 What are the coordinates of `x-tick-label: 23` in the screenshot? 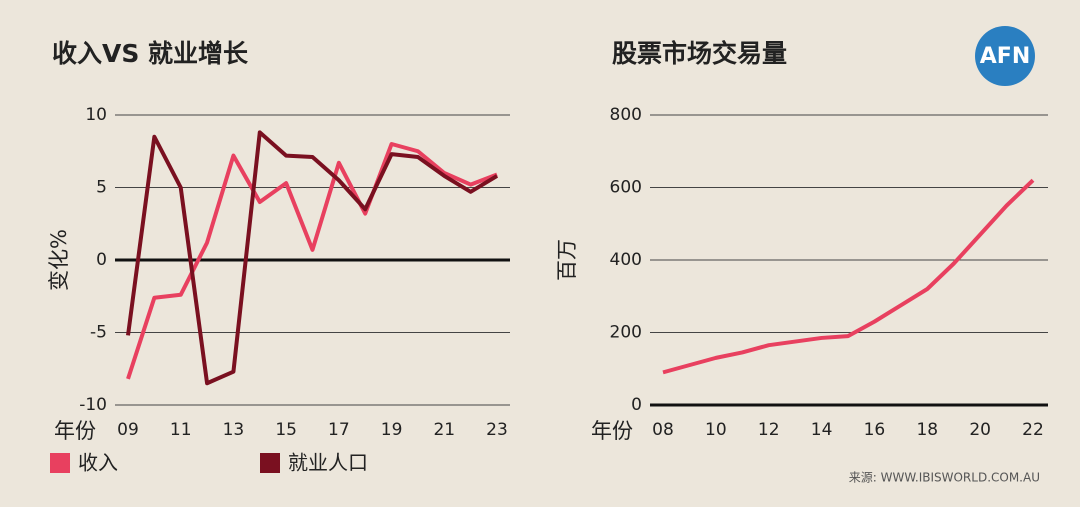 It's located at (497, 430).